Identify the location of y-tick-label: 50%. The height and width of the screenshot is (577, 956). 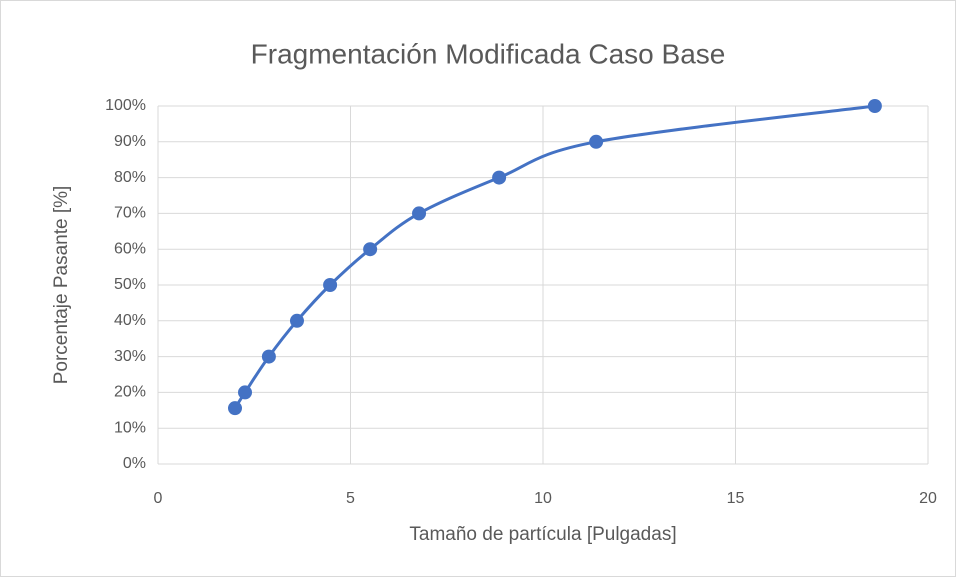
(130, 284).